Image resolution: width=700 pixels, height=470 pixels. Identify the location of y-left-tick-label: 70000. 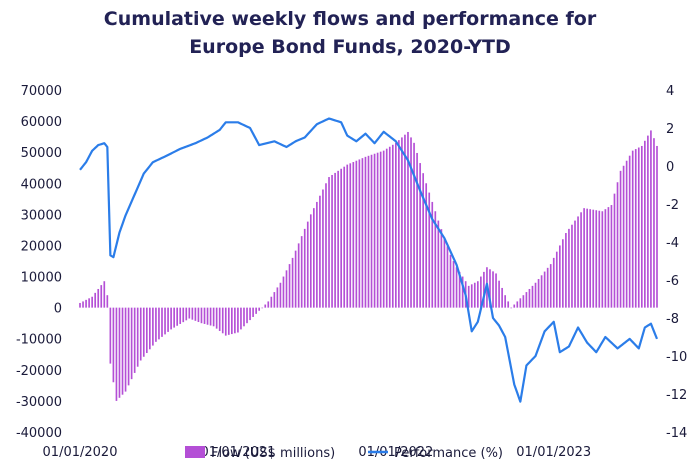
(41, 91).